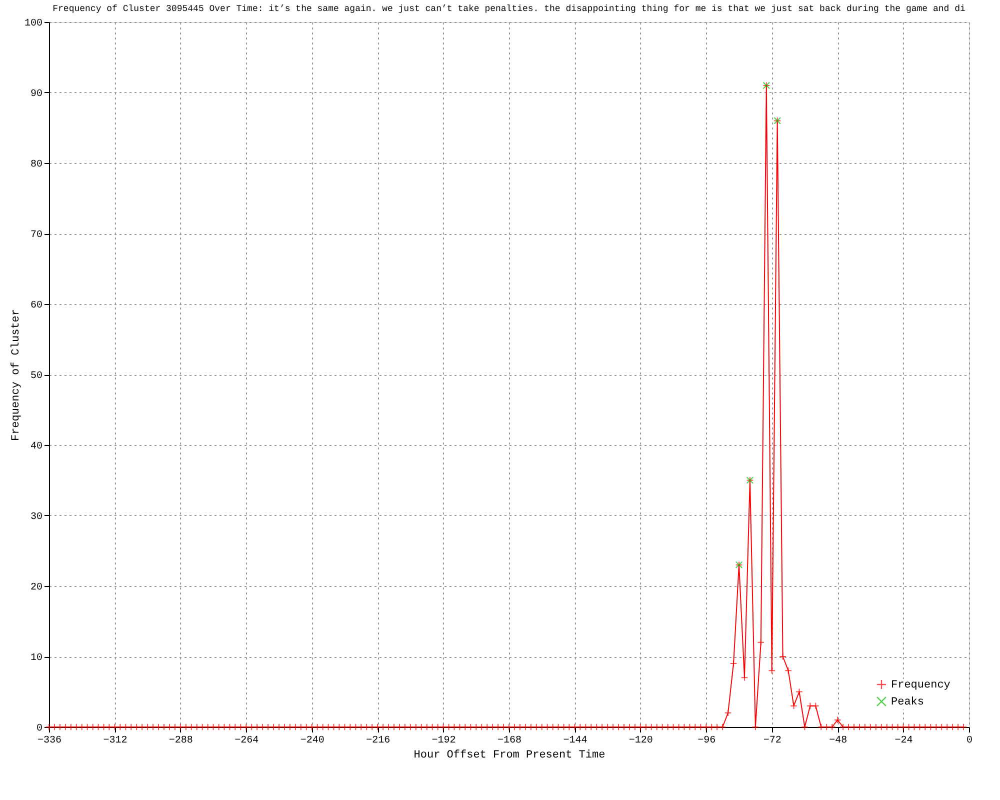  Describe the element at coordinates (36, 235) in the screenshot. I see `y-tick-label: 70` at that location.